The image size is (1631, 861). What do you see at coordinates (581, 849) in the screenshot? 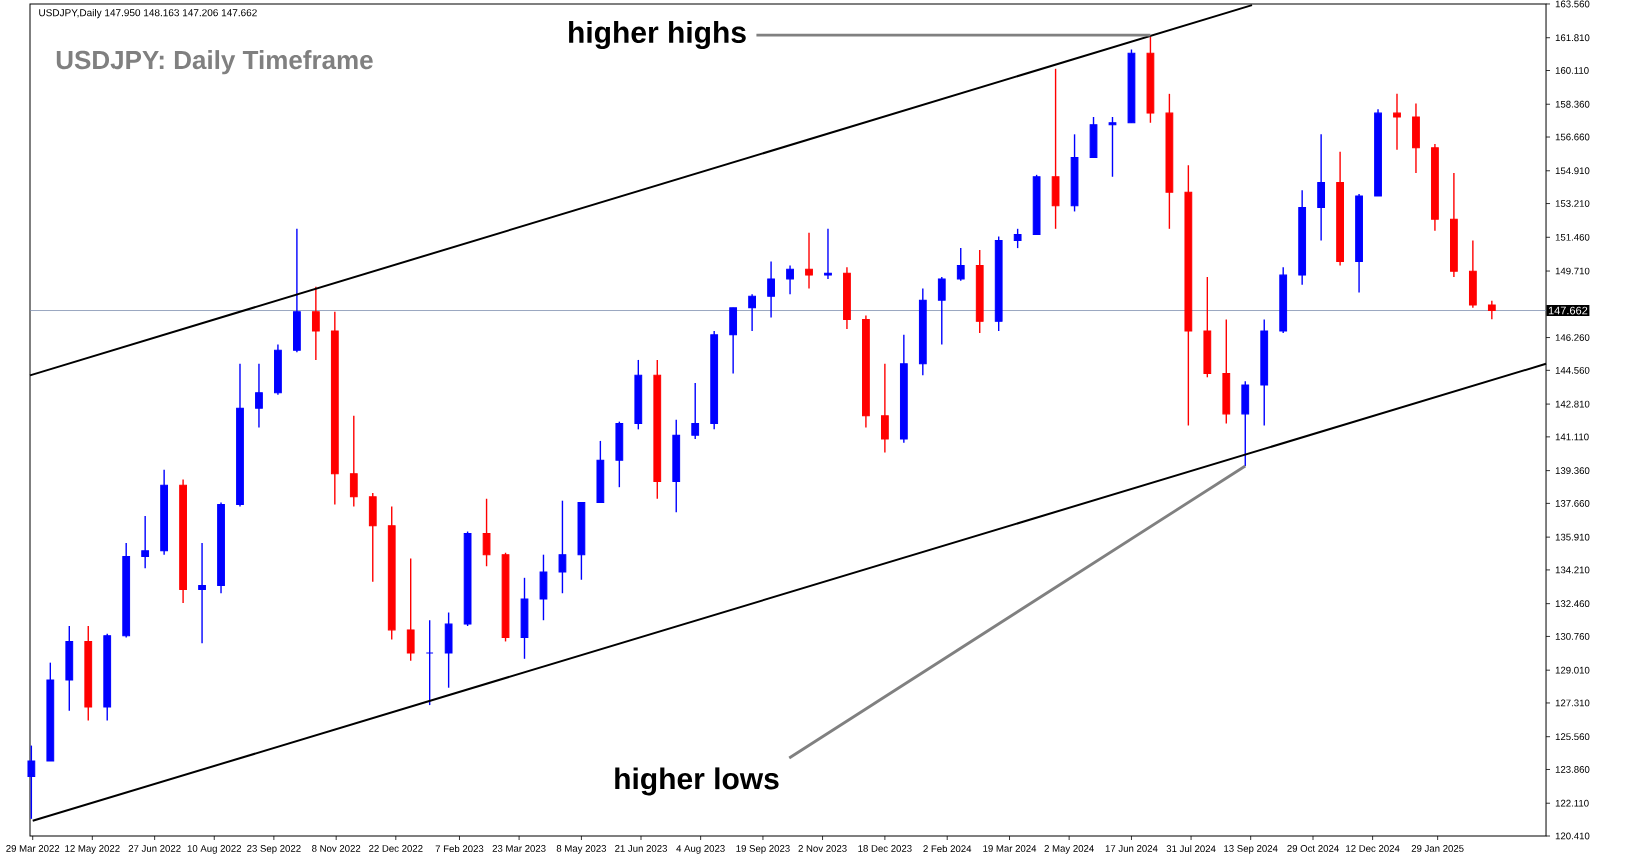
I see `x-tick-label: 8 May 2023` at bounding box center [581, 849].